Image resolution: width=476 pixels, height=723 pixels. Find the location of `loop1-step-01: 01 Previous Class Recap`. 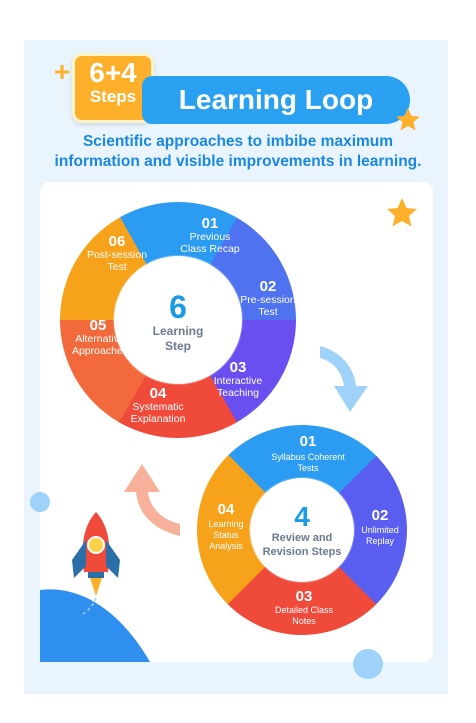

loop1-step-01: 01 Previous Class Recap is located at coordinates (210, 235).